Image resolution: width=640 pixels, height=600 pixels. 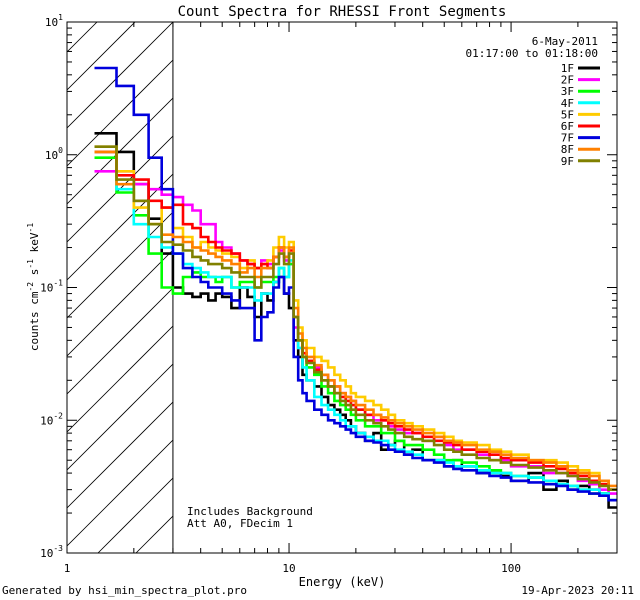 I want to click on x-tick-label: 10, so click(x=288, y=568).